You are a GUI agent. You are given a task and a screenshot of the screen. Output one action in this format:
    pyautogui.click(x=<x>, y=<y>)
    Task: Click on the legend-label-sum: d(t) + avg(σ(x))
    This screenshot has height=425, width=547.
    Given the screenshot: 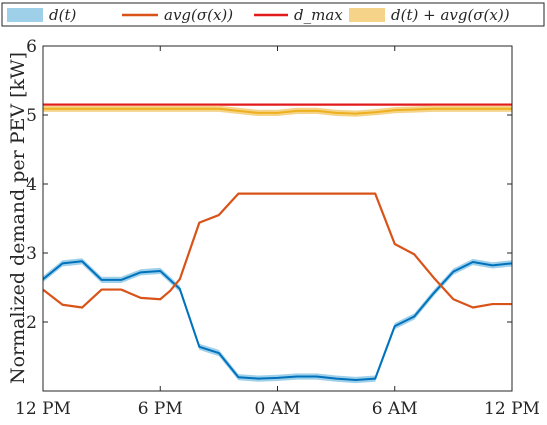 What is the action you would take?
    pyautogui.click(x=450, y=15)
    